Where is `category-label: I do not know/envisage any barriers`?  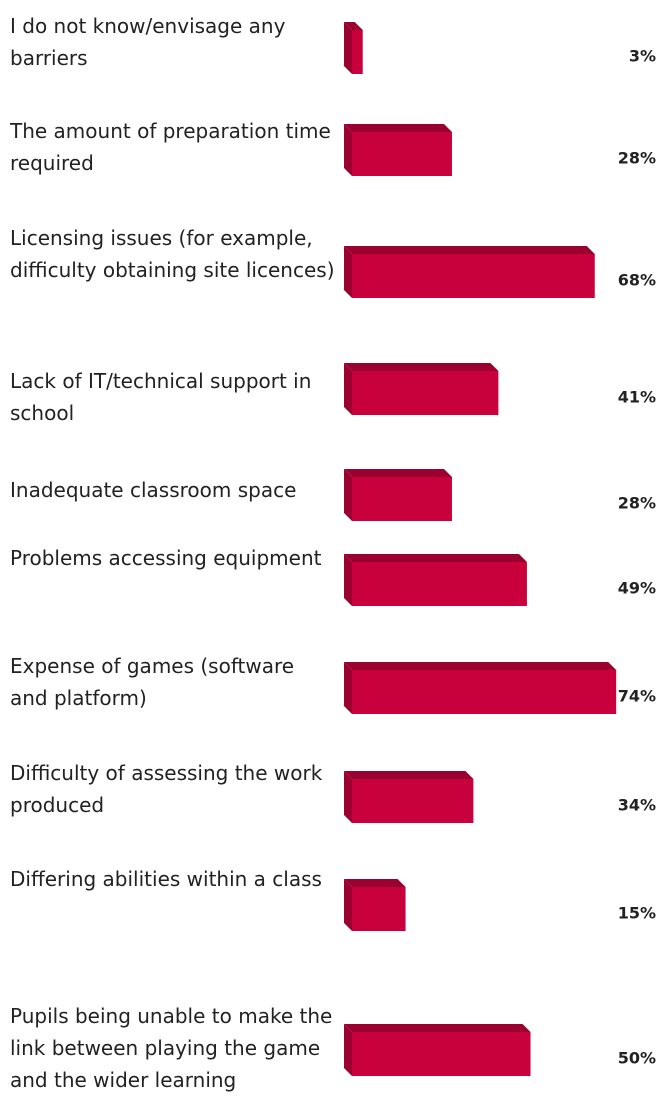
category-label: I do not know/envisage any barriers is located at coordinates (148, 42).